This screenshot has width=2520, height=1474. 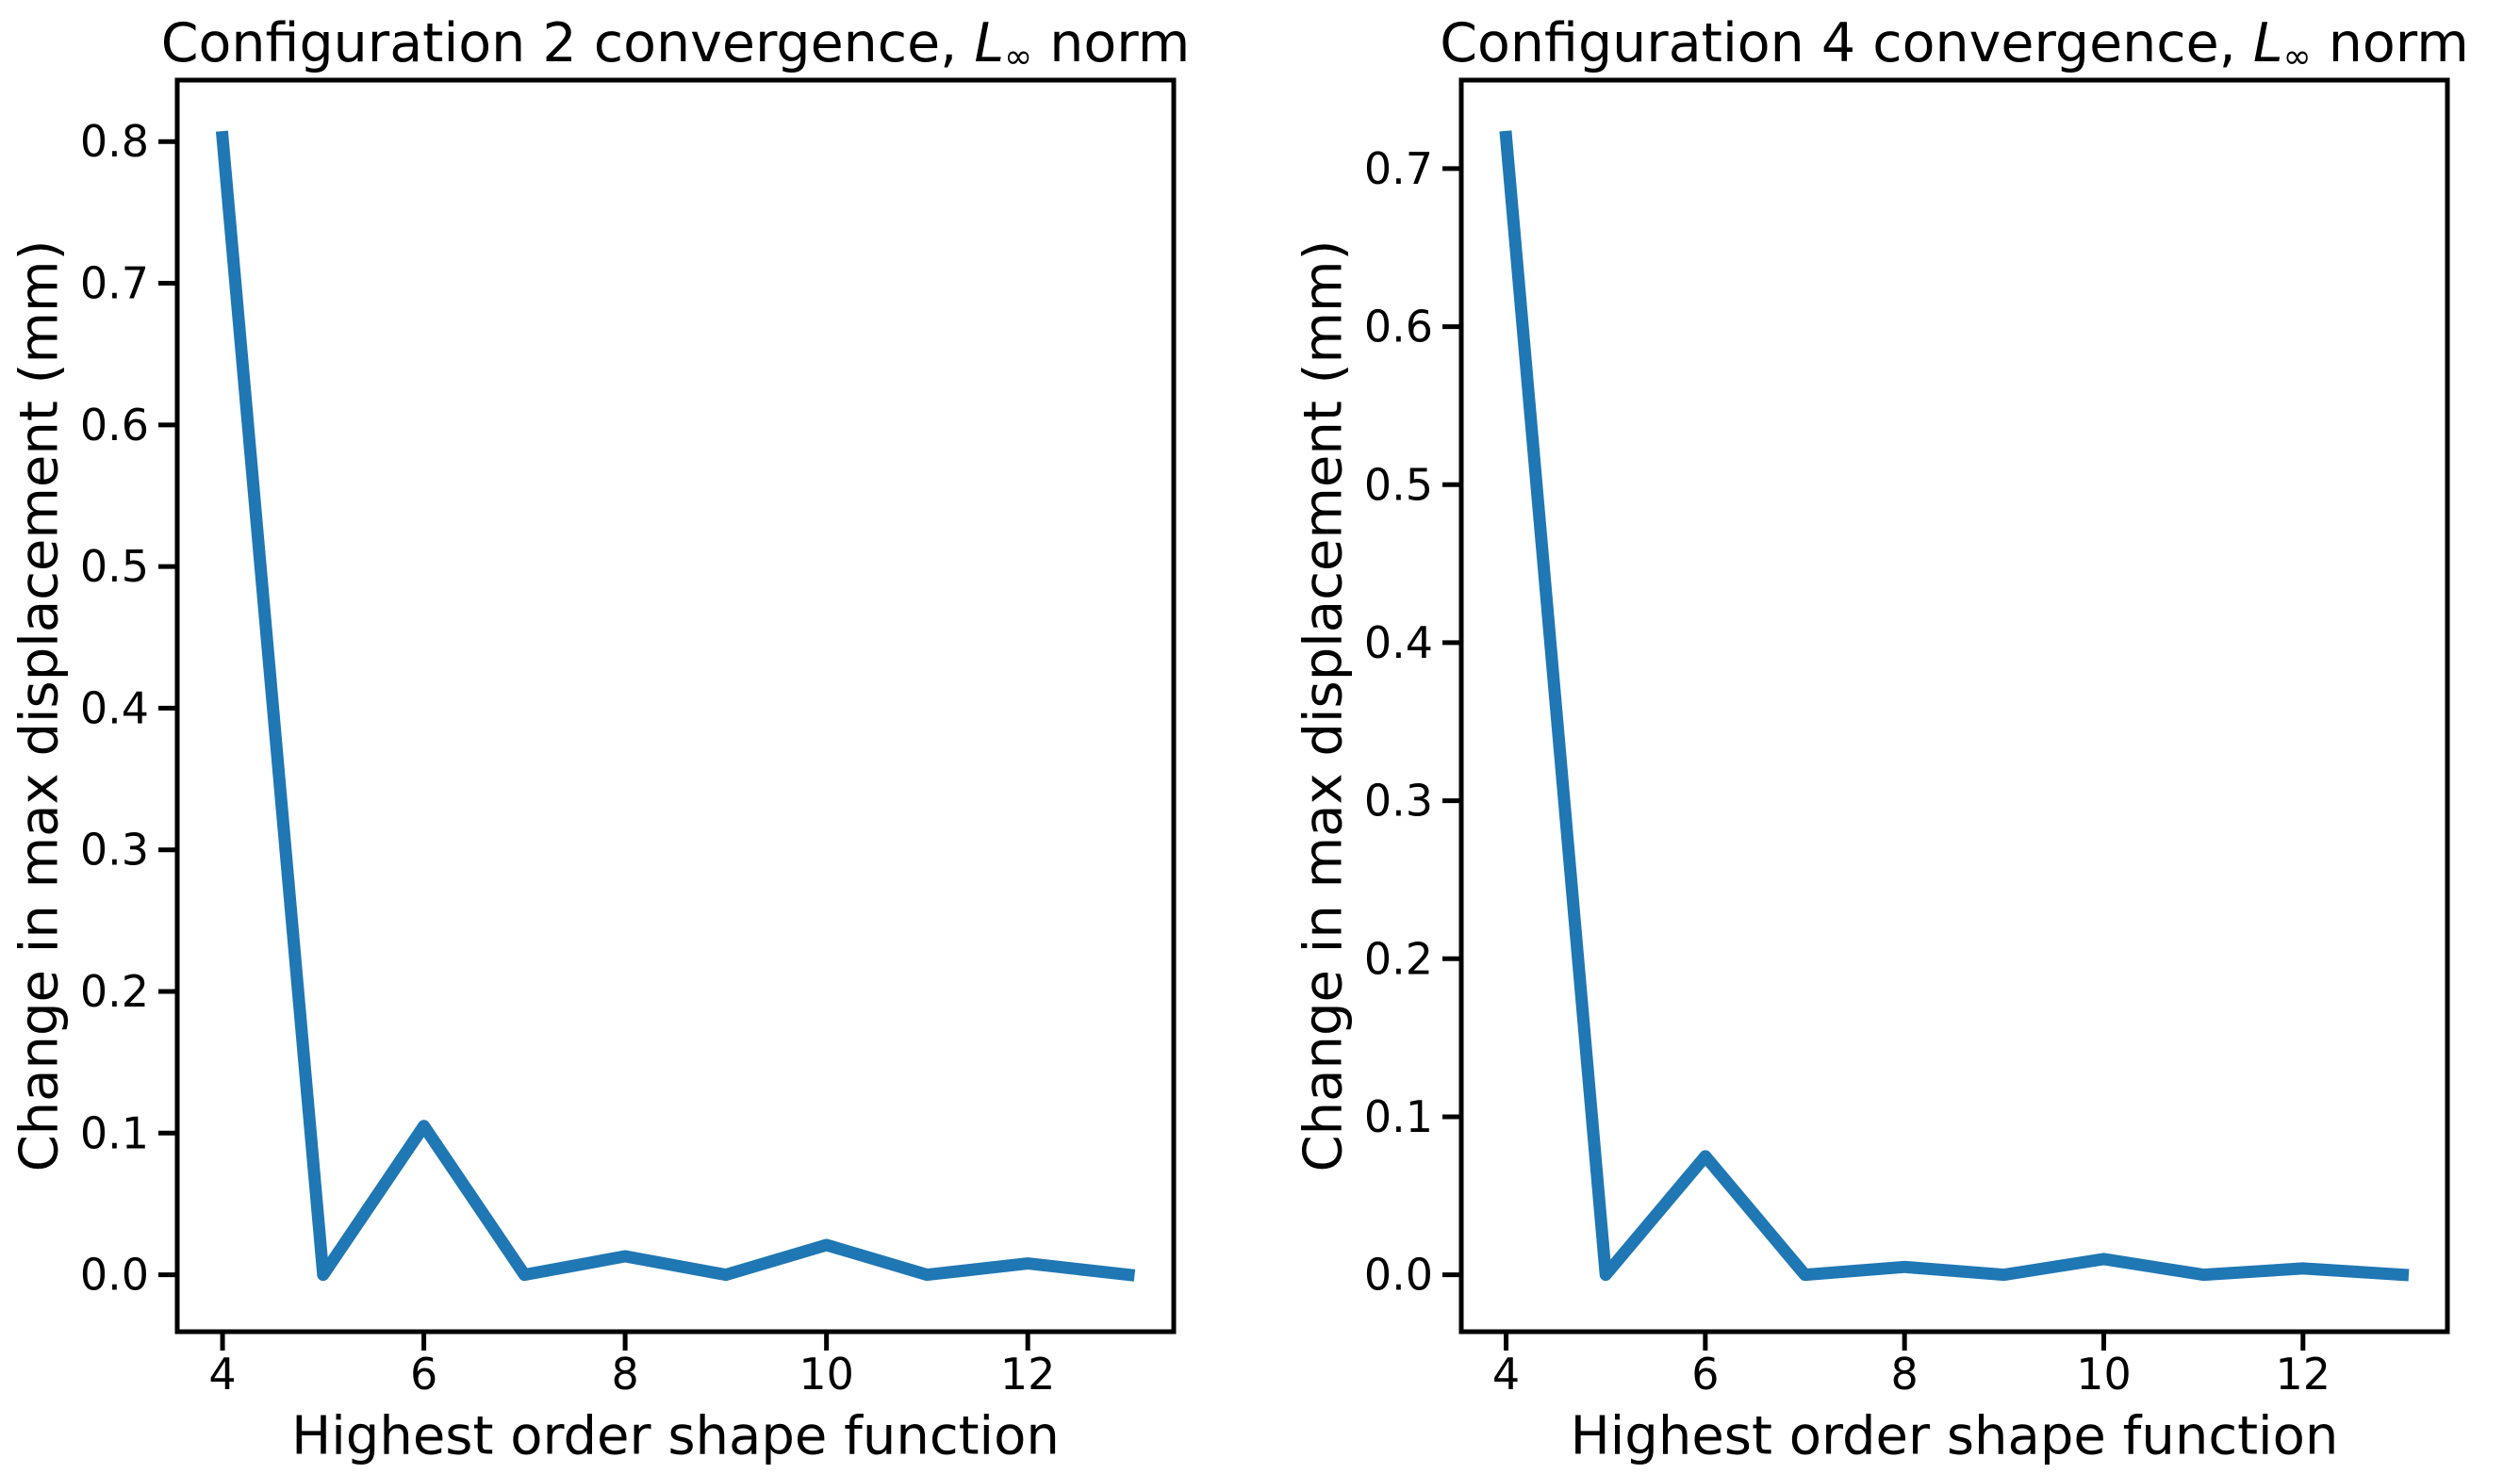 What do you see at coordinates (568, 43) in the screenshot?
I see `chart-title-prefix: Configuration 2 convergence,` at bounding box center [568, 43].